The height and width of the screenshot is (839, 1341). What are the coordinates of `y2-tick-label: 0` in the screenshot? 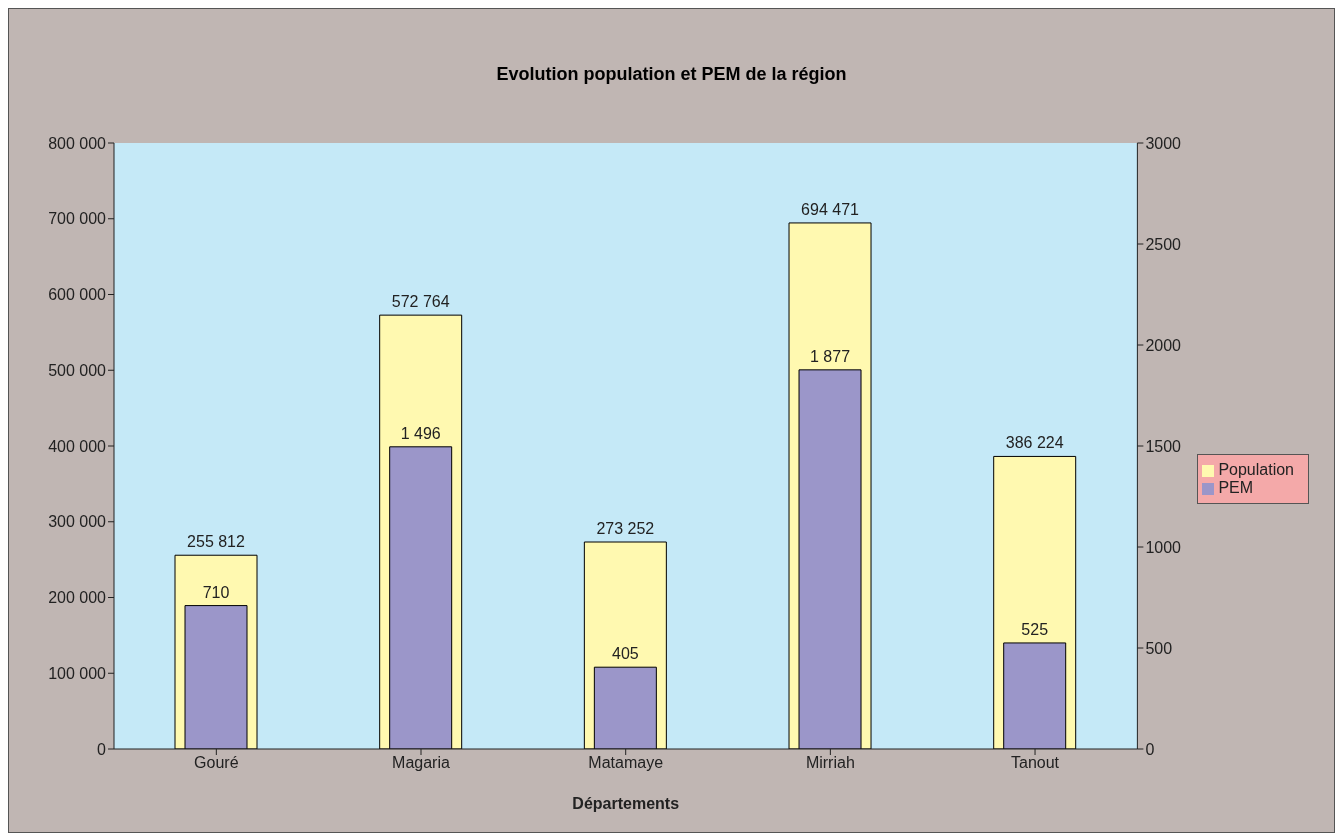 It's located at (1150, 749).